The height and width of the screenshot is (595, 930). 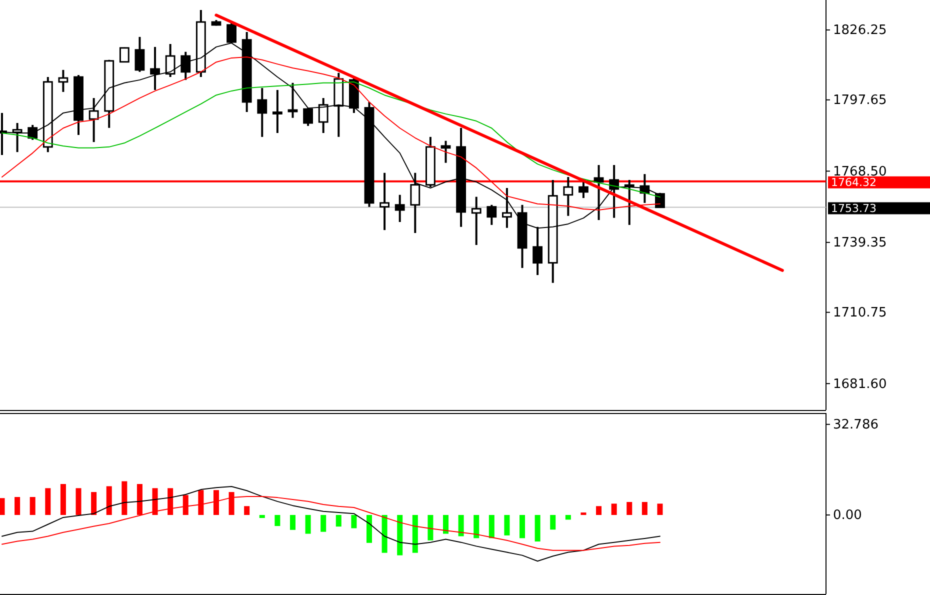 I want to click on ref-line-label: 1764.32, so click(x=853, y=183).